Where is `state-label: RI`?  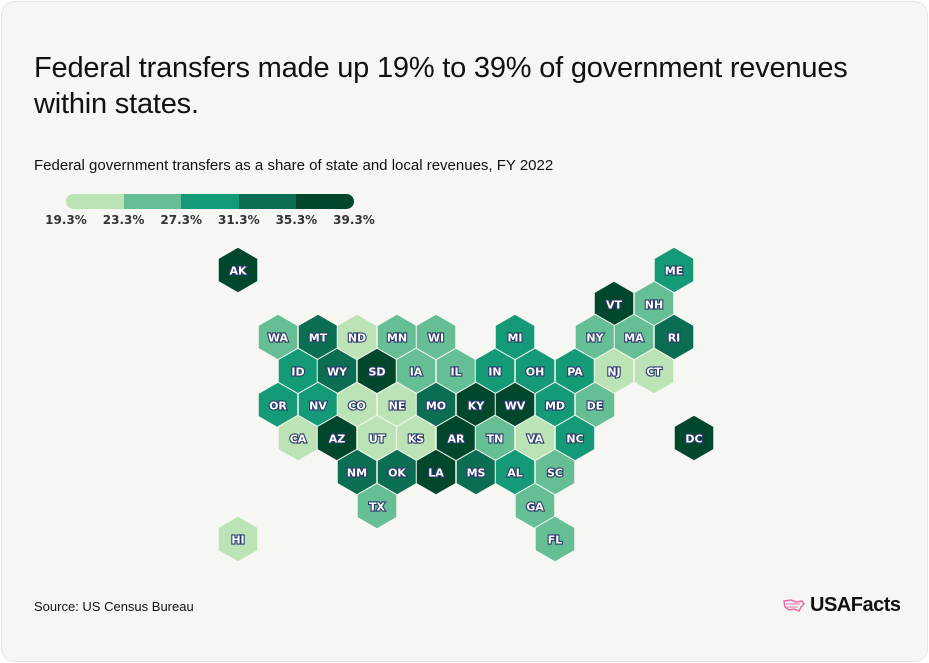
state-label: RI is located at coordinates (674, 338).